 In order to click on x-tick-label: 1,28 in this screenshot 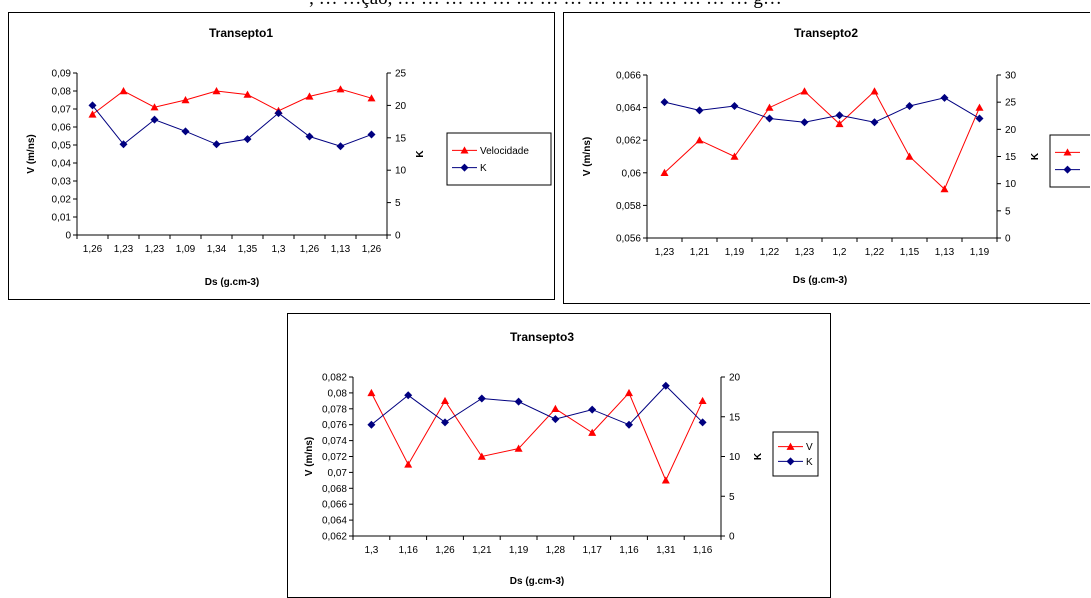, I will do `click(556, 550)`.